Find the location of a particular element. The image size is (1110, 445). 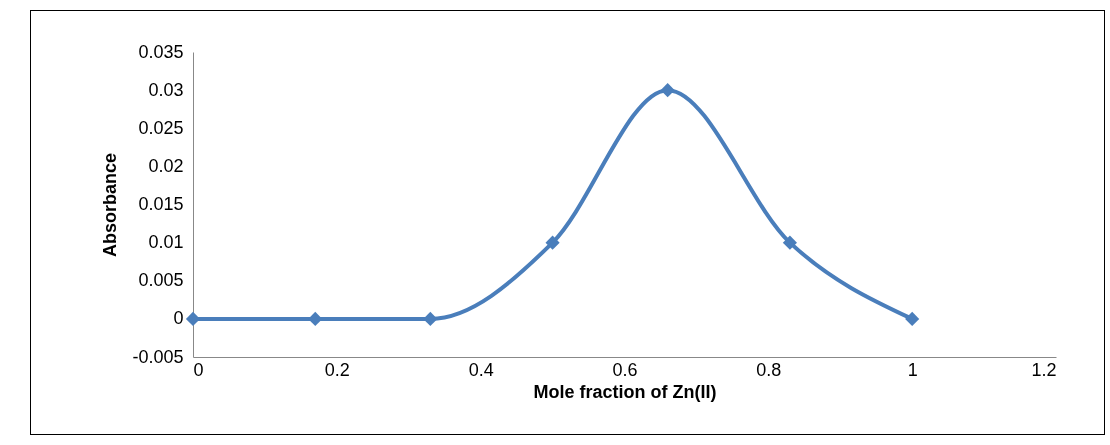

x-tick-label: 0.8 is located at coordinates (769, 369).